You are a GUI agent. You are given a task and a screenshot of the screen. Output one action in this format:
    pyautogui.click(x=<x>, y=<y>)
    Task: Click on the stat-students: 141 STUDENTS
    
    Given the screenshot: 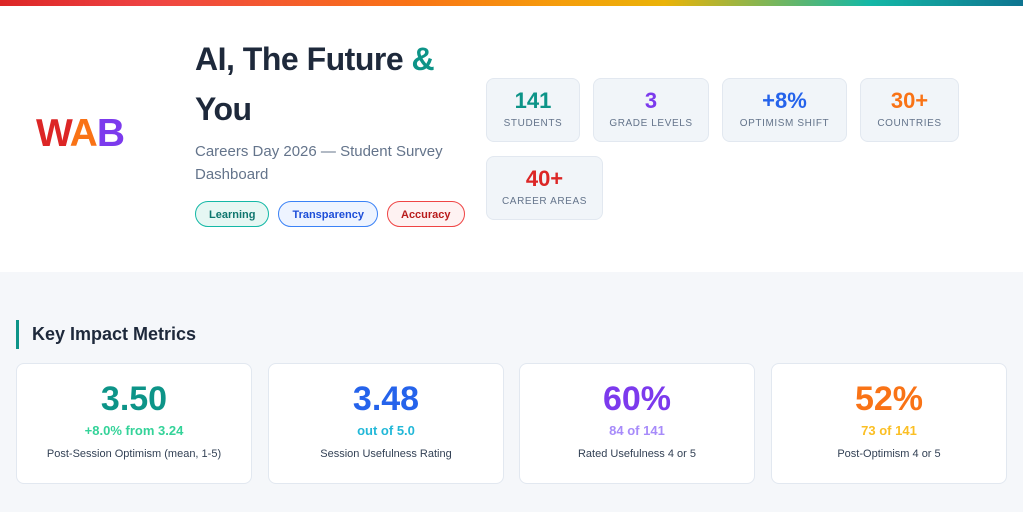 What is the action you would take?
    pyautogui.click(x=533, y=110)
    